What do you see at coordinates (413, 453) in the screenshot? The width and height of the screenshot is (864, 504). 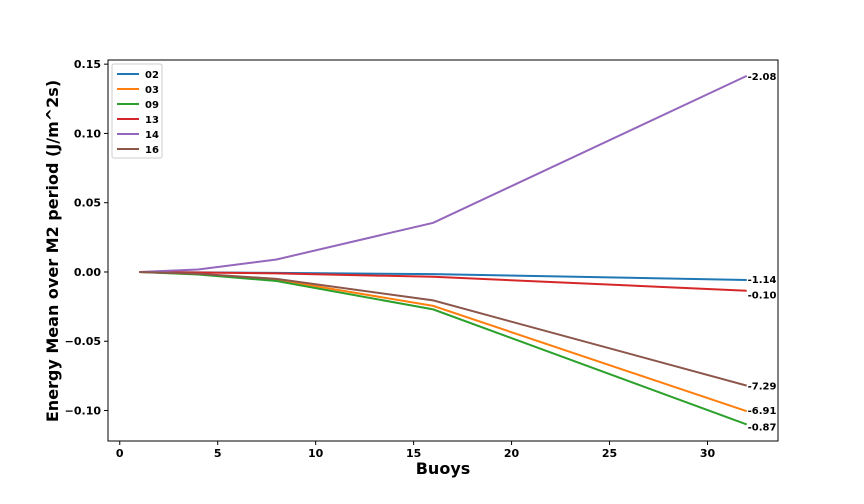 I see `x-tick-label: 15` at bounding box center [413, 453].